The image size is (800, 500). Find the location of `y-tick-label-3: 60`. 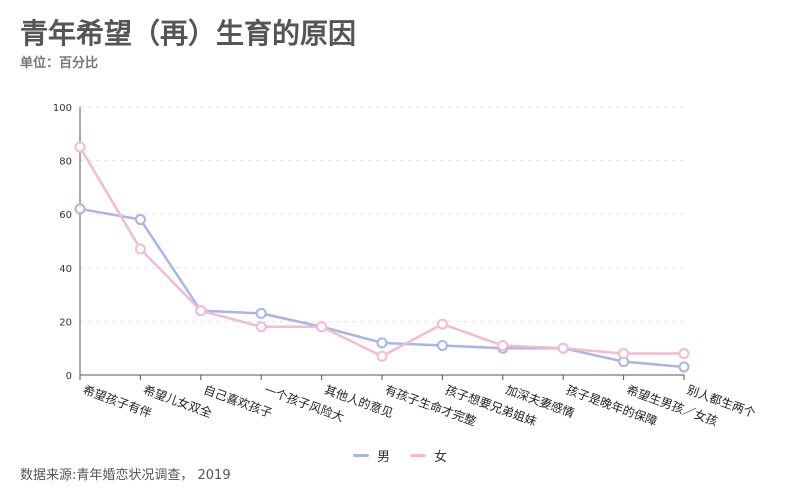

y-tick-label-3: 60 is located at coordinates (65, 215).